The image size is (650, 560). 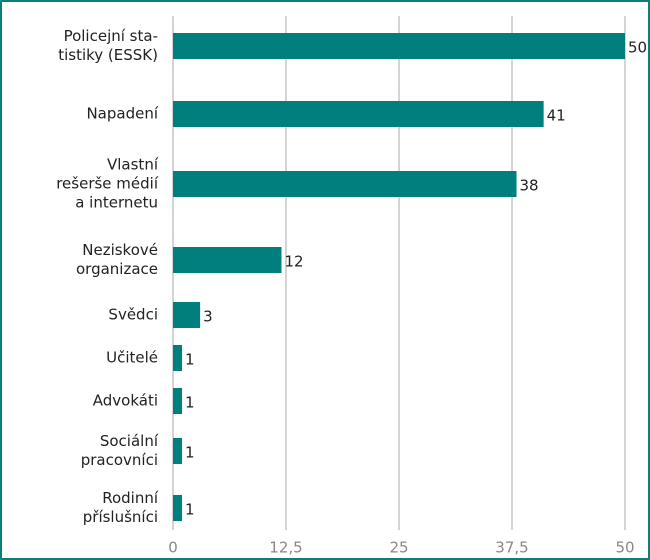 I want to click on value-label: 50, so click(x=637, y=48).